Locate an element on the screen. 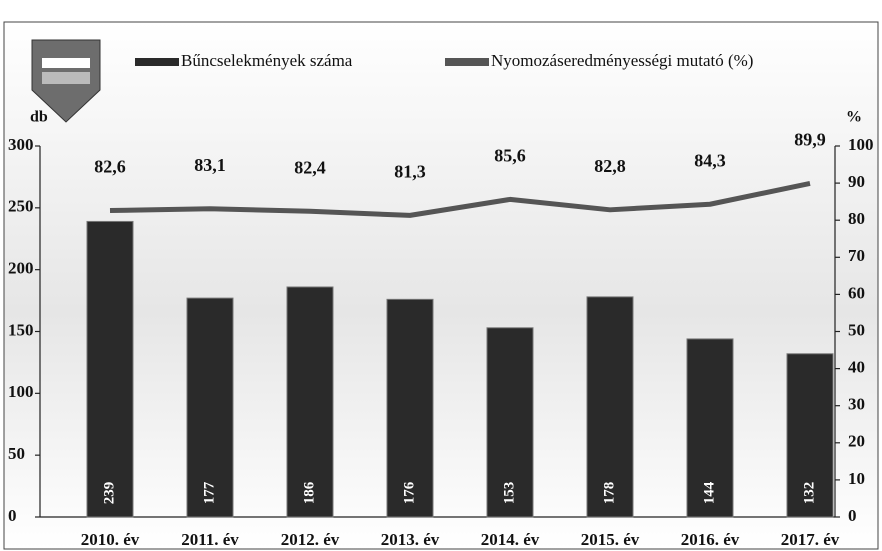 The height and width of the screenshot is (551, 882). y2-tick-label: 70 is located at coordinates (856, 255).